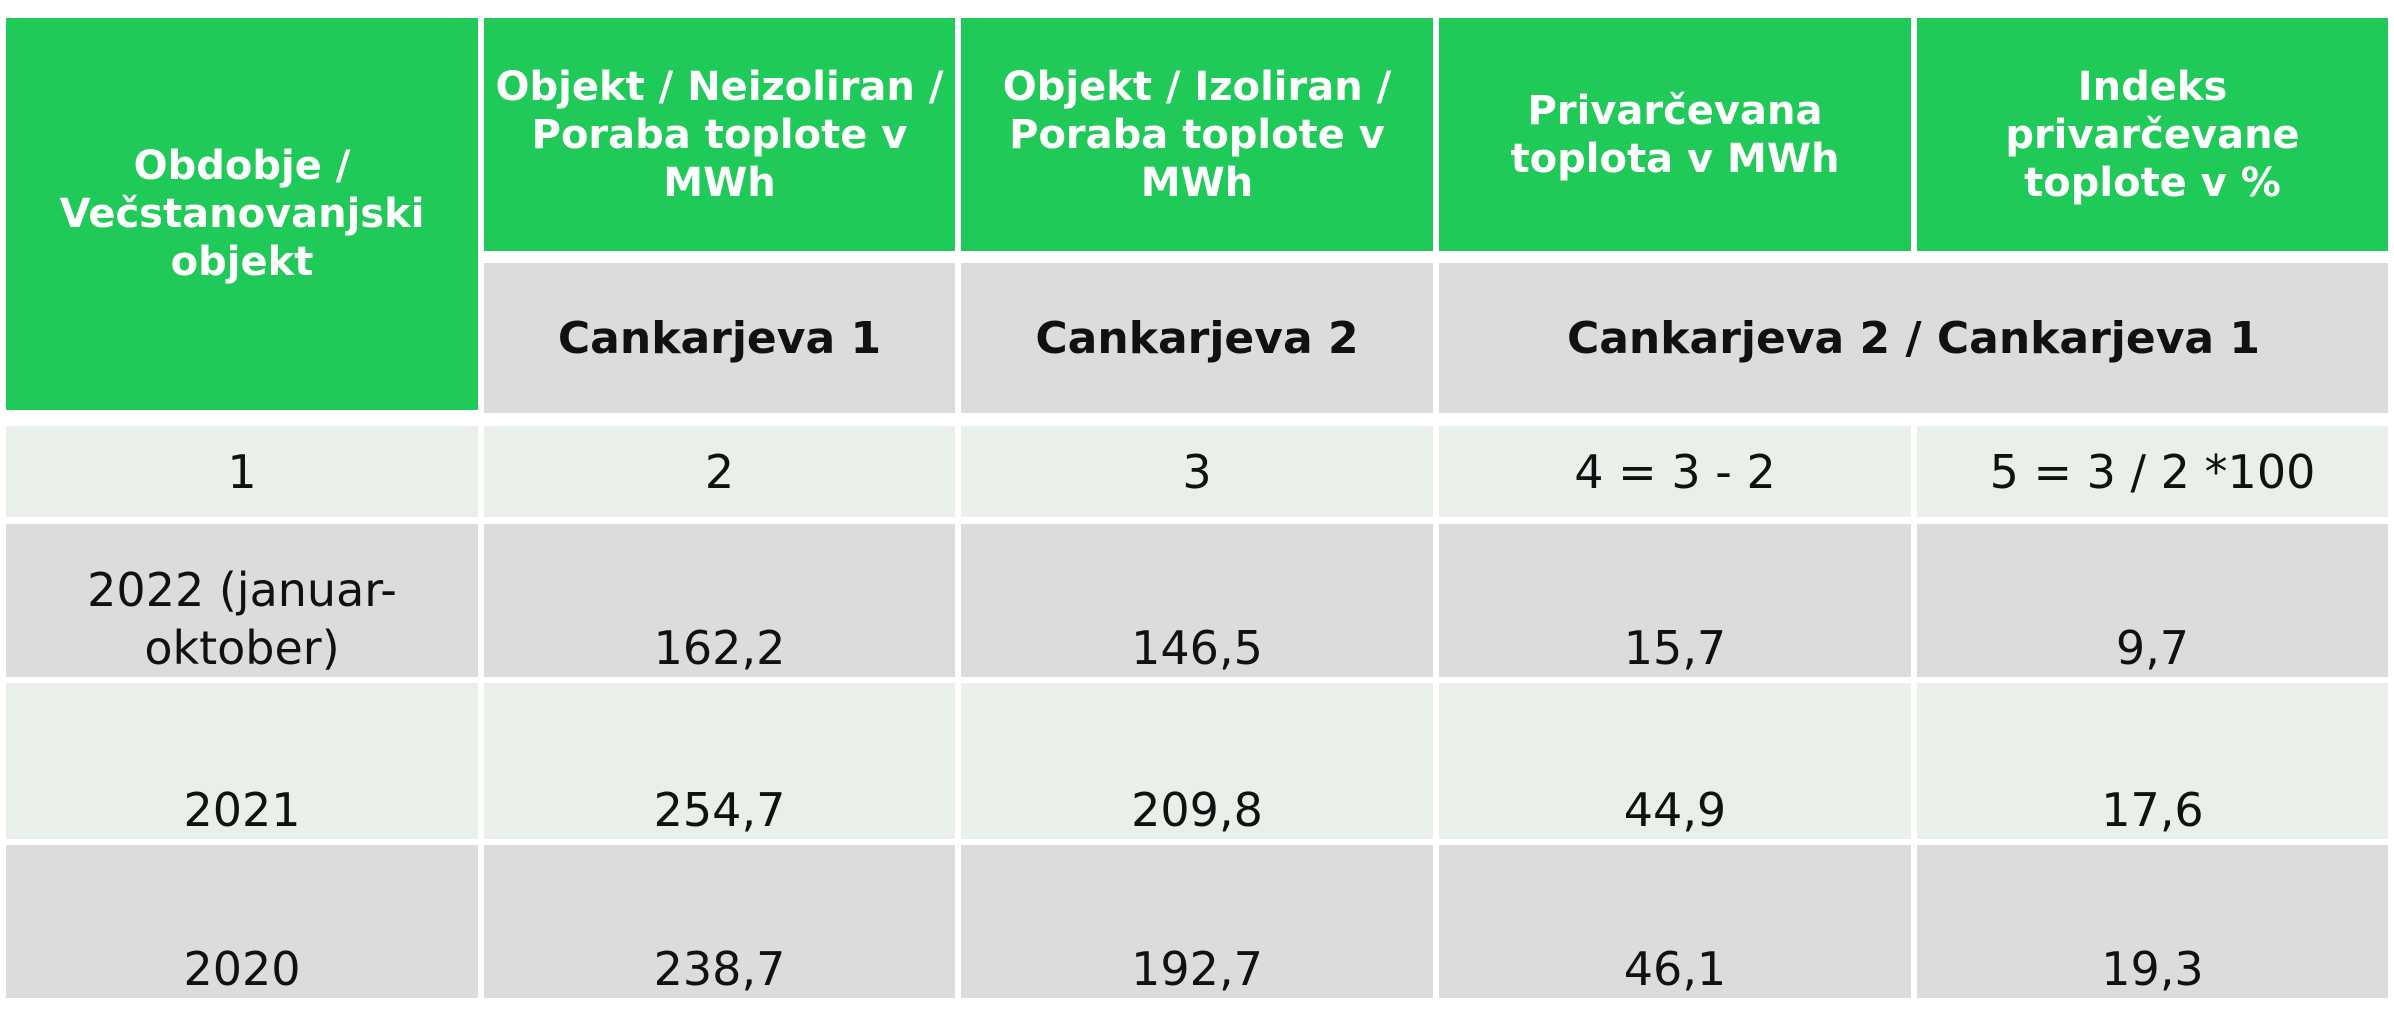  I want to click on column-header: Privarčevana toplota v MWh, so click(1675, 134).